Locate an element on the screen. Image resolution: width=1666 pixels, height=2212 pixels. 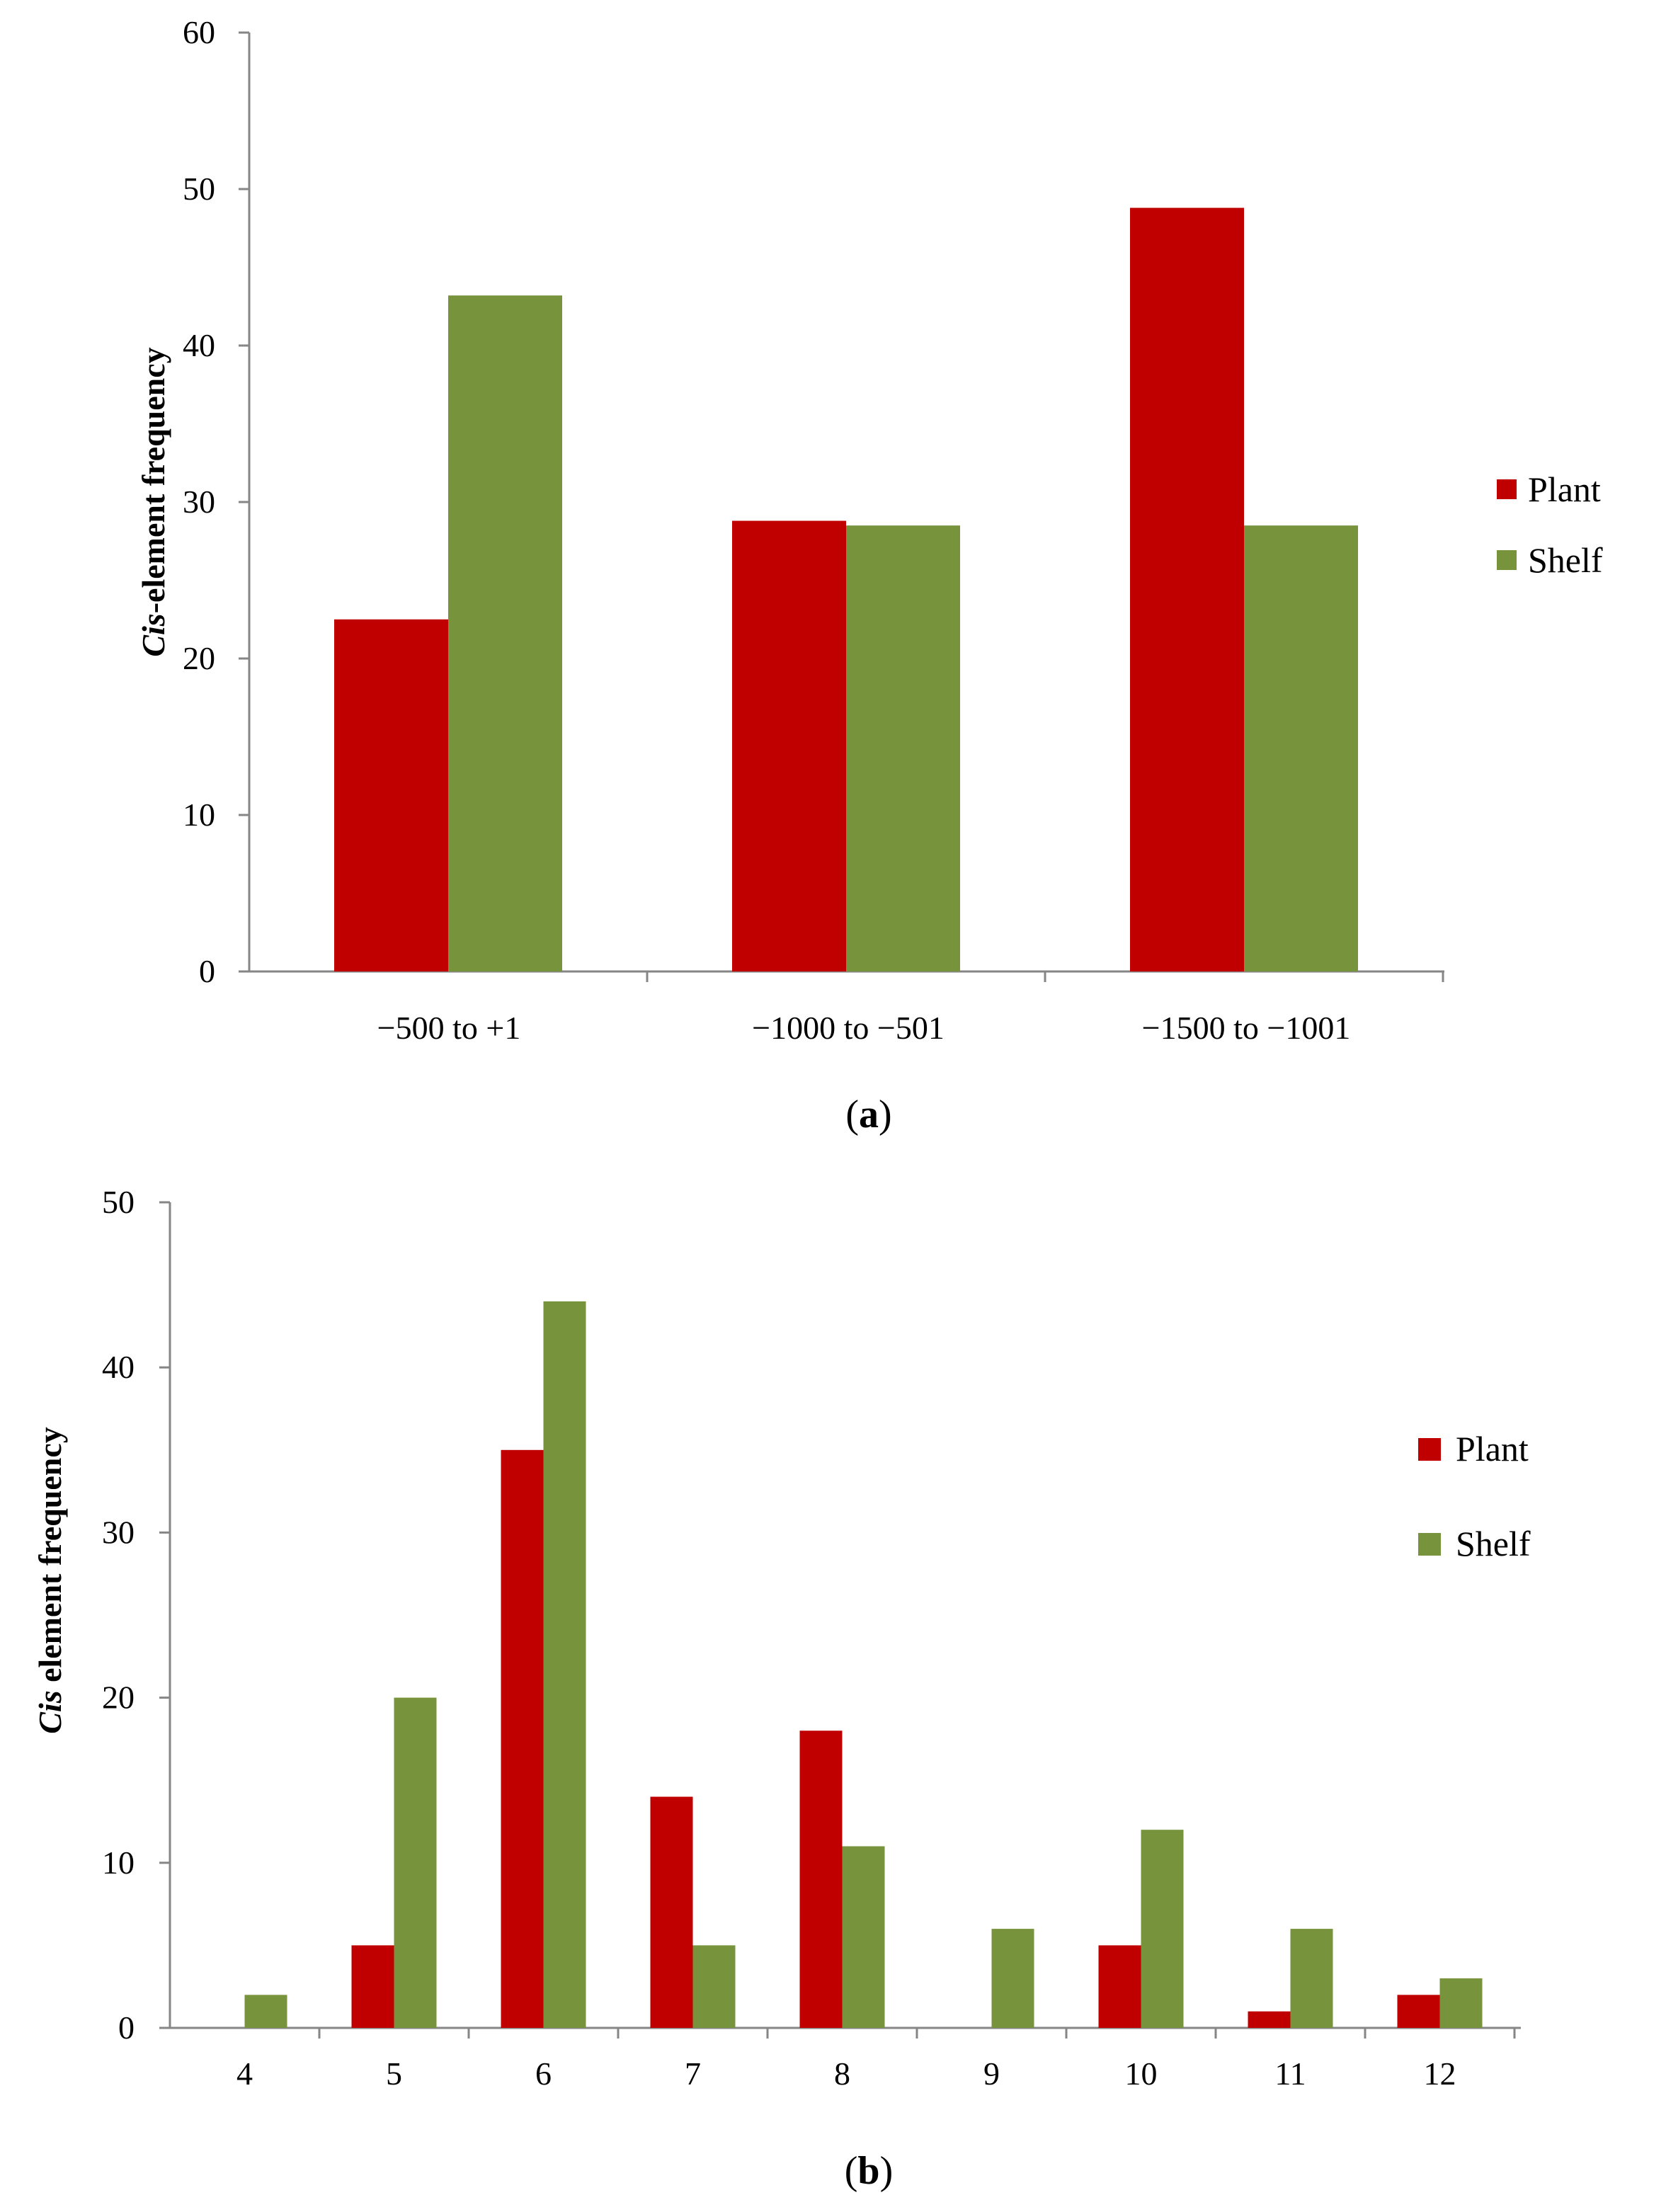
chart-b-x-ticks is located at coordinates (917, 2034).